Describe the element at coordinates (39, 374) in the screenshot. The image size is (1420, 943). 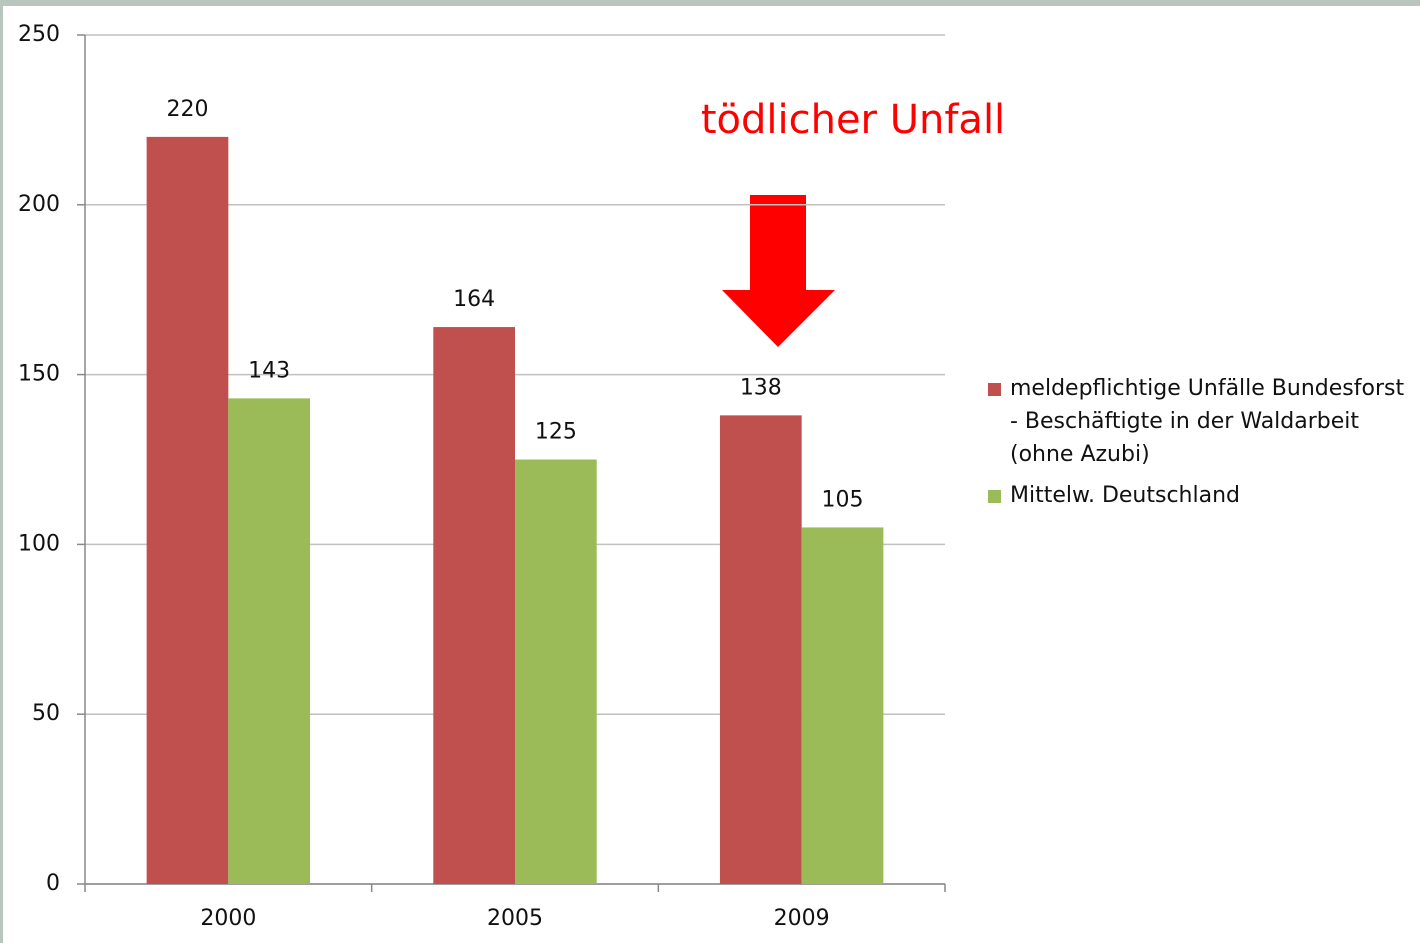
I see `y-tick-label: 150` at that location.